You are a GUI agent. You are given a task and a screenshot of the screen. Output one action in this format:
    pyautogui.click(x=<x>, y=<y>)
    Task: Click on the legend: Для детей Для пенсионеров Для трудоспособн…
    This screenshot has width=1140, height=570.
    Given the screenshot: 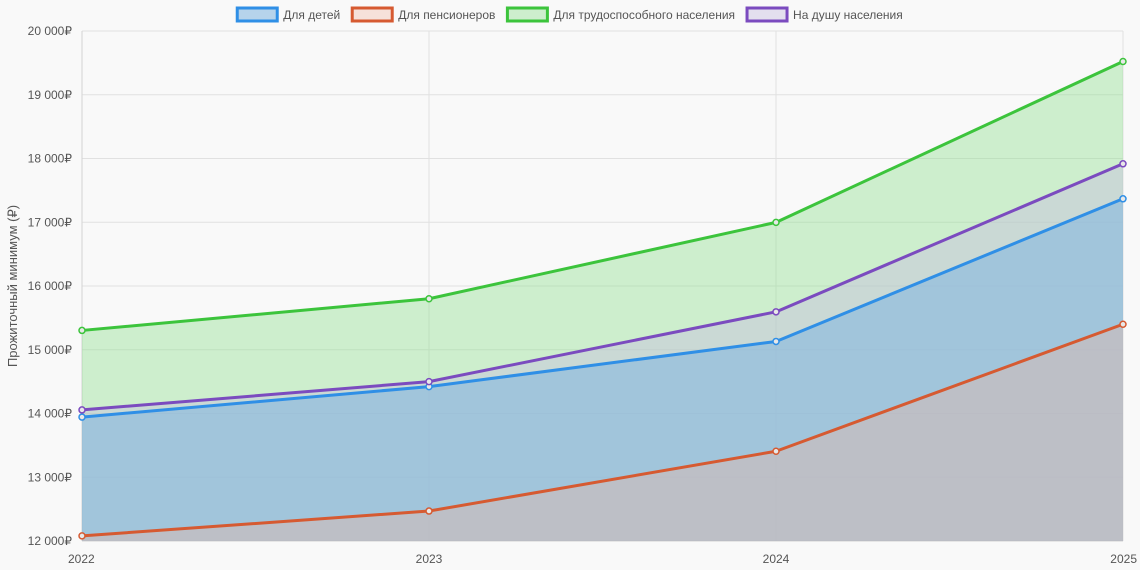 What is the action you would take?
    pyautogui.click(x=569, y=14)
    